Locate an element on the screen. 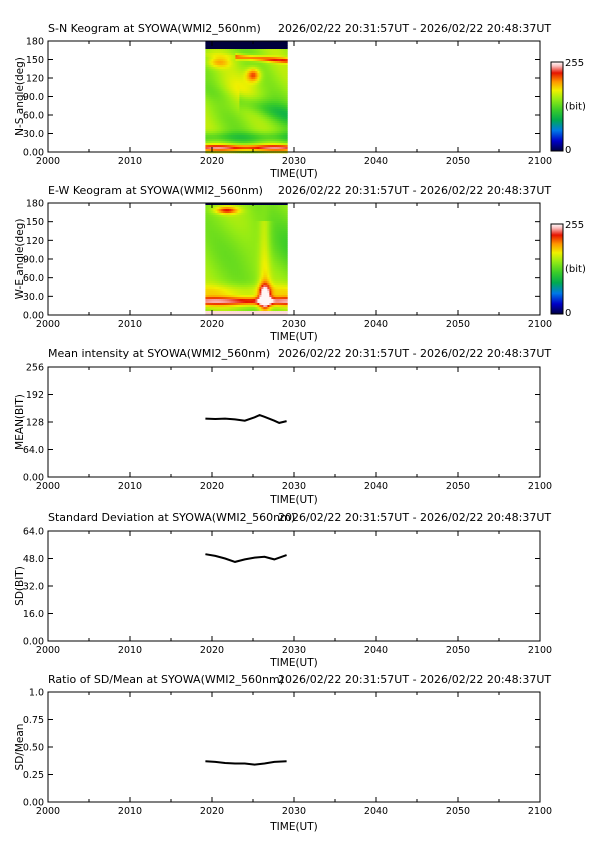 This screenshot has width=595, height=842. y-axis-label: W-E angle(deg) is located at coordinates (20, 259).